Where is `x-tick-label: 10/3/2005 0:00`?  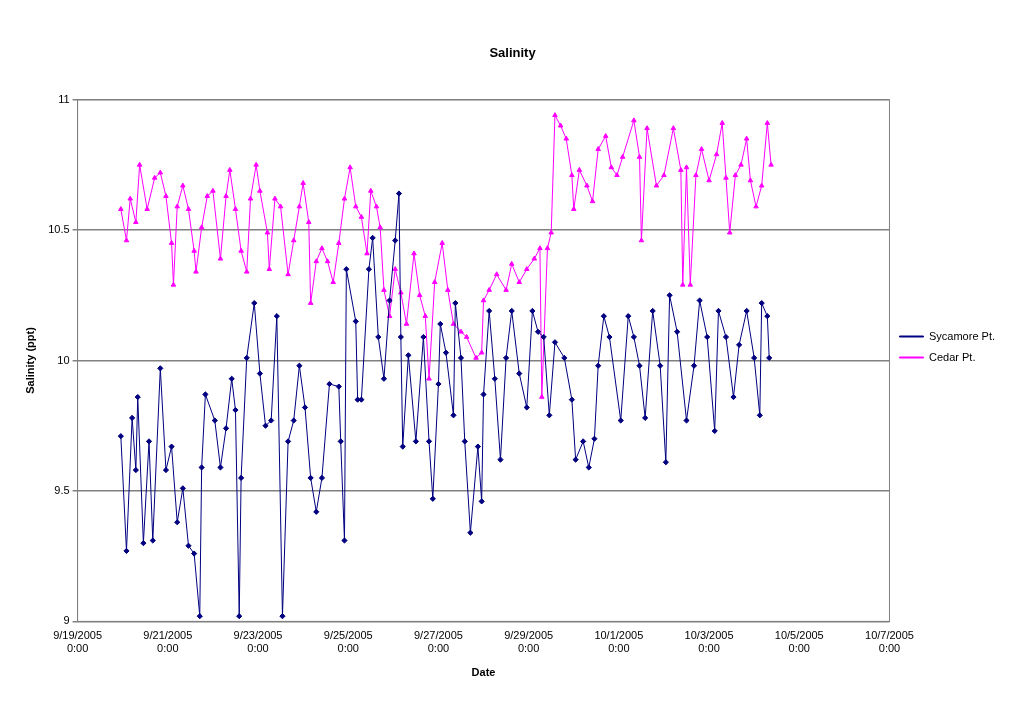 x-tick-label: 10/3/2005 0:00 is located at coordinates (709, 642).